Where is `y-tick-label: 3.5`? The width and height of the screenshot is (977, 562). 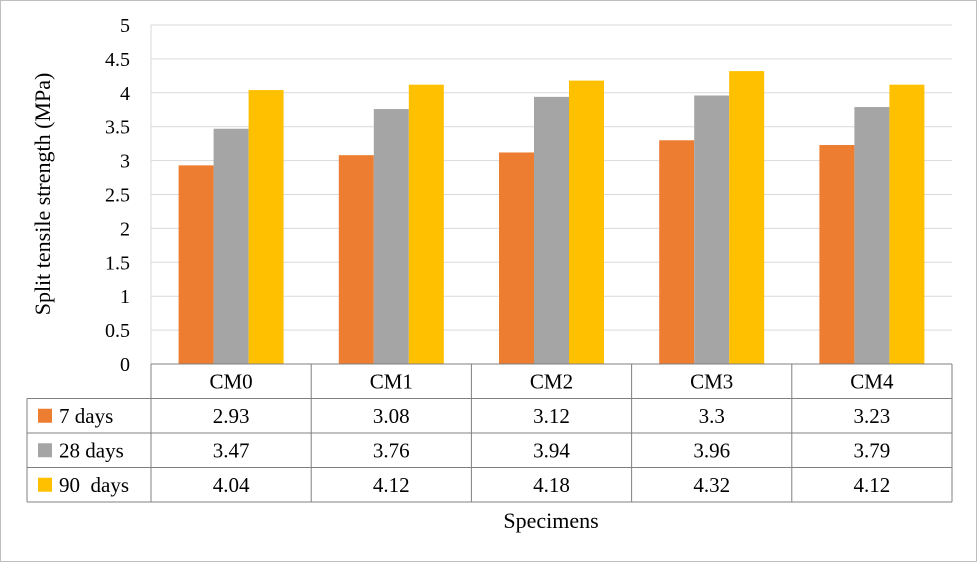 y-tick-label: 3.5 is located at coordinates (117, 128).